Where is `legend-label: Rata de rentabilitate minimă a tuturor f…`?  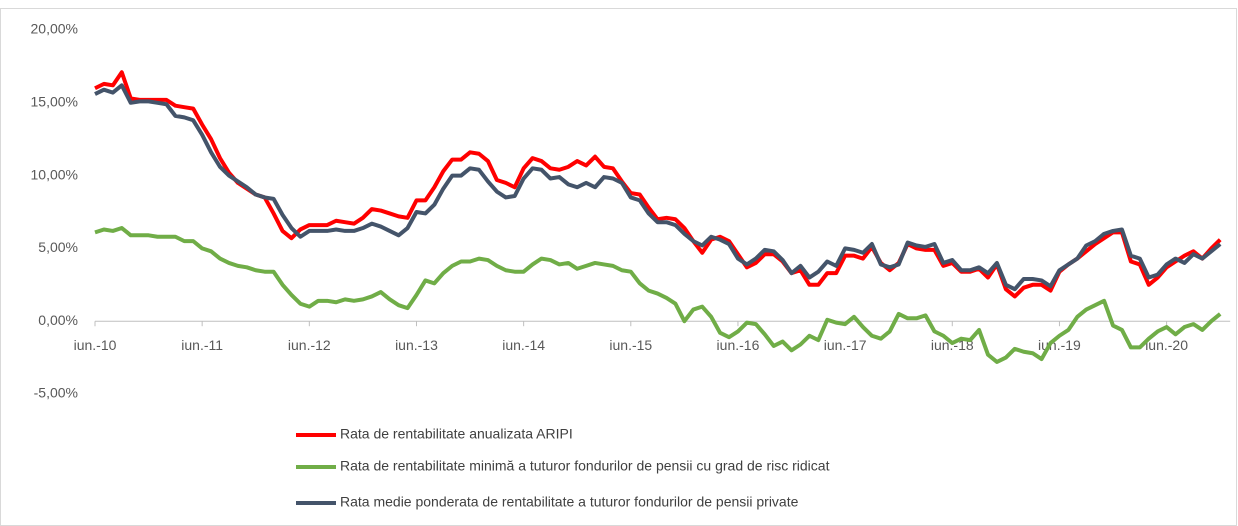 legend-label: Rata de rentabilitate minimă a tuturor f… is located at coordinates (585, 466).